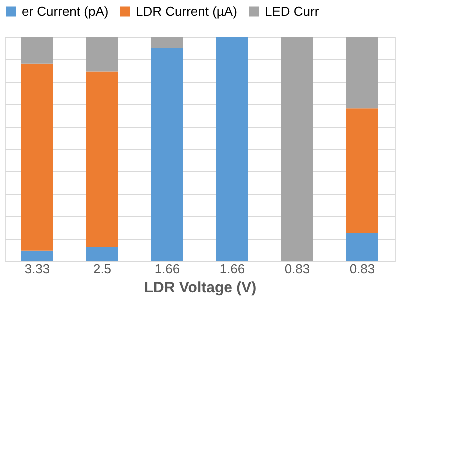 The width and height of the screenshot is (453, 453). Describe the element at coordinates (187, 11) in the screenshot. I see `legend-label: LDR Current (µA)` at that location.